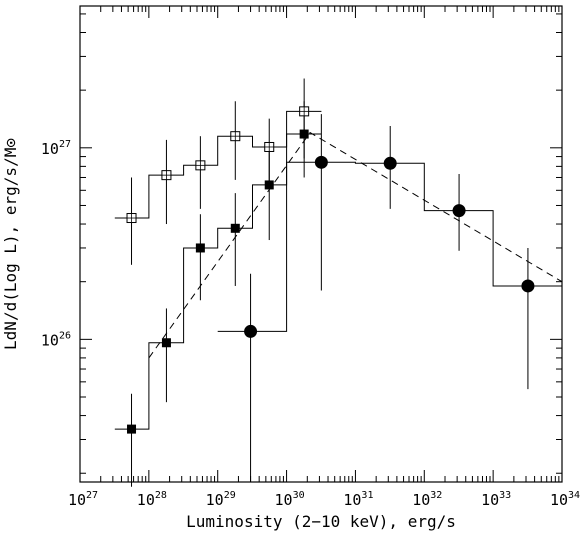 The image size is (580, 536). I want to click on x-tick-label: 1033, so click(496, 499).